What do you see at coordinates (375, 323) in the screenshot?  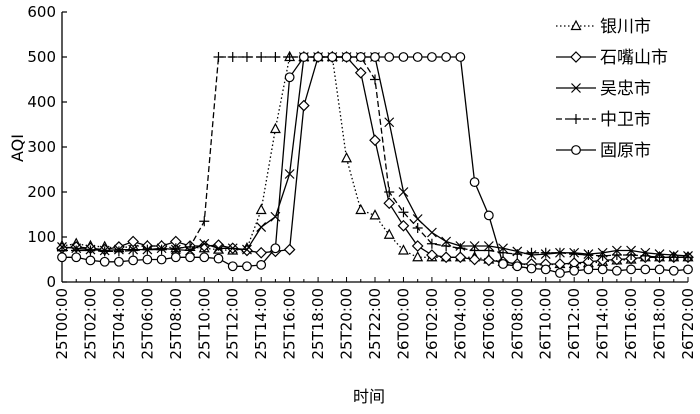 I see `x-tick-label: 25T22:00` at bounding box center [375, 323].